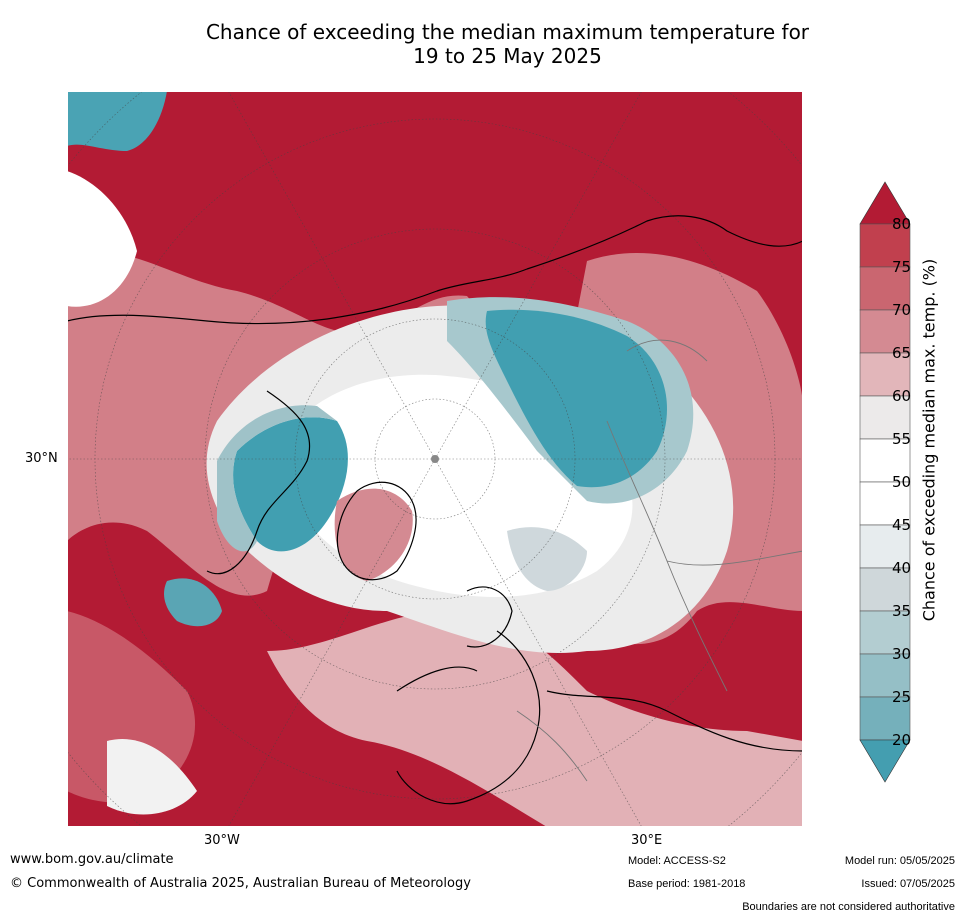 This screenshot has height=919, width=965. Describe the element at coordinates (277, 478) in the screenshot. I see `region-low-canada-ring` at that location.